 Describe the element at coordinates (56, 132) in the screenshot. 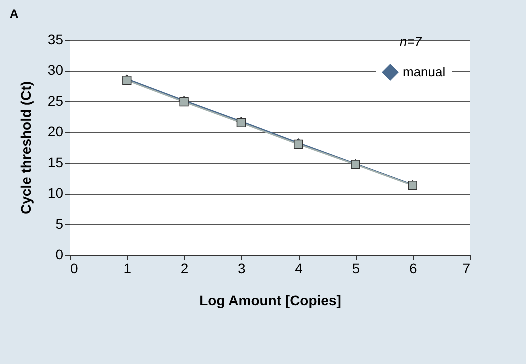

I see `y-tick-label: 20` at that location.